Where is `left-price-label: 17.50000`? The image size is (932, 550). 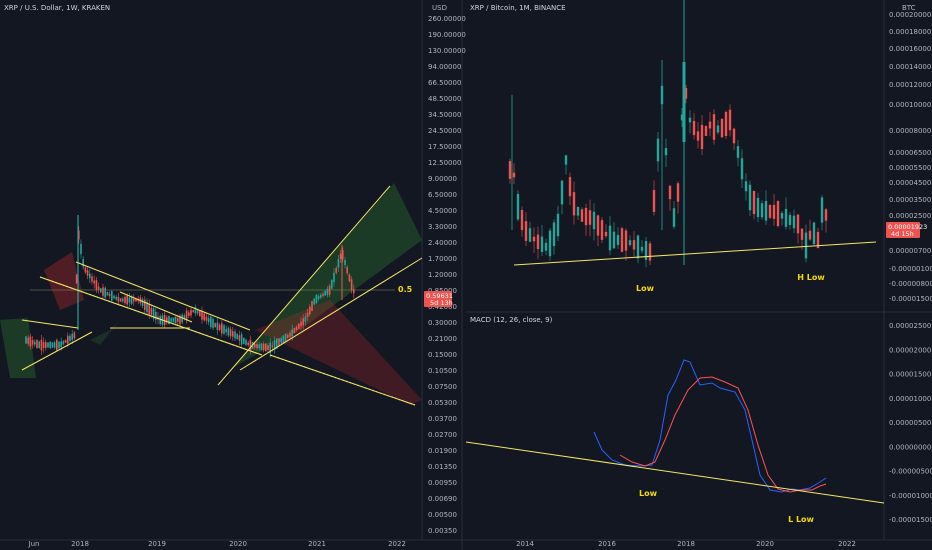 left-price-label: 17.50000 is located at coordinates (444, 147).